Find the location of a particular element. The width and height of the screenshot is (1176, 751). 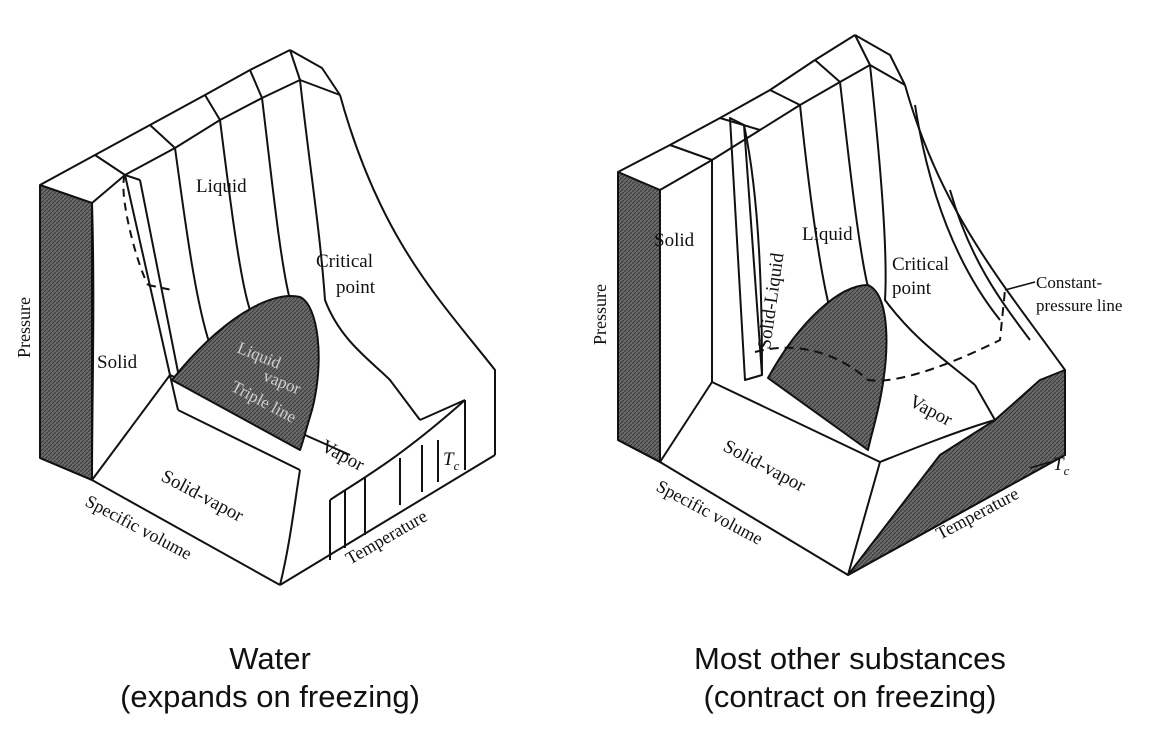

water-caption-line-2: (expands on freezing) is located at coordinates (270, 696).